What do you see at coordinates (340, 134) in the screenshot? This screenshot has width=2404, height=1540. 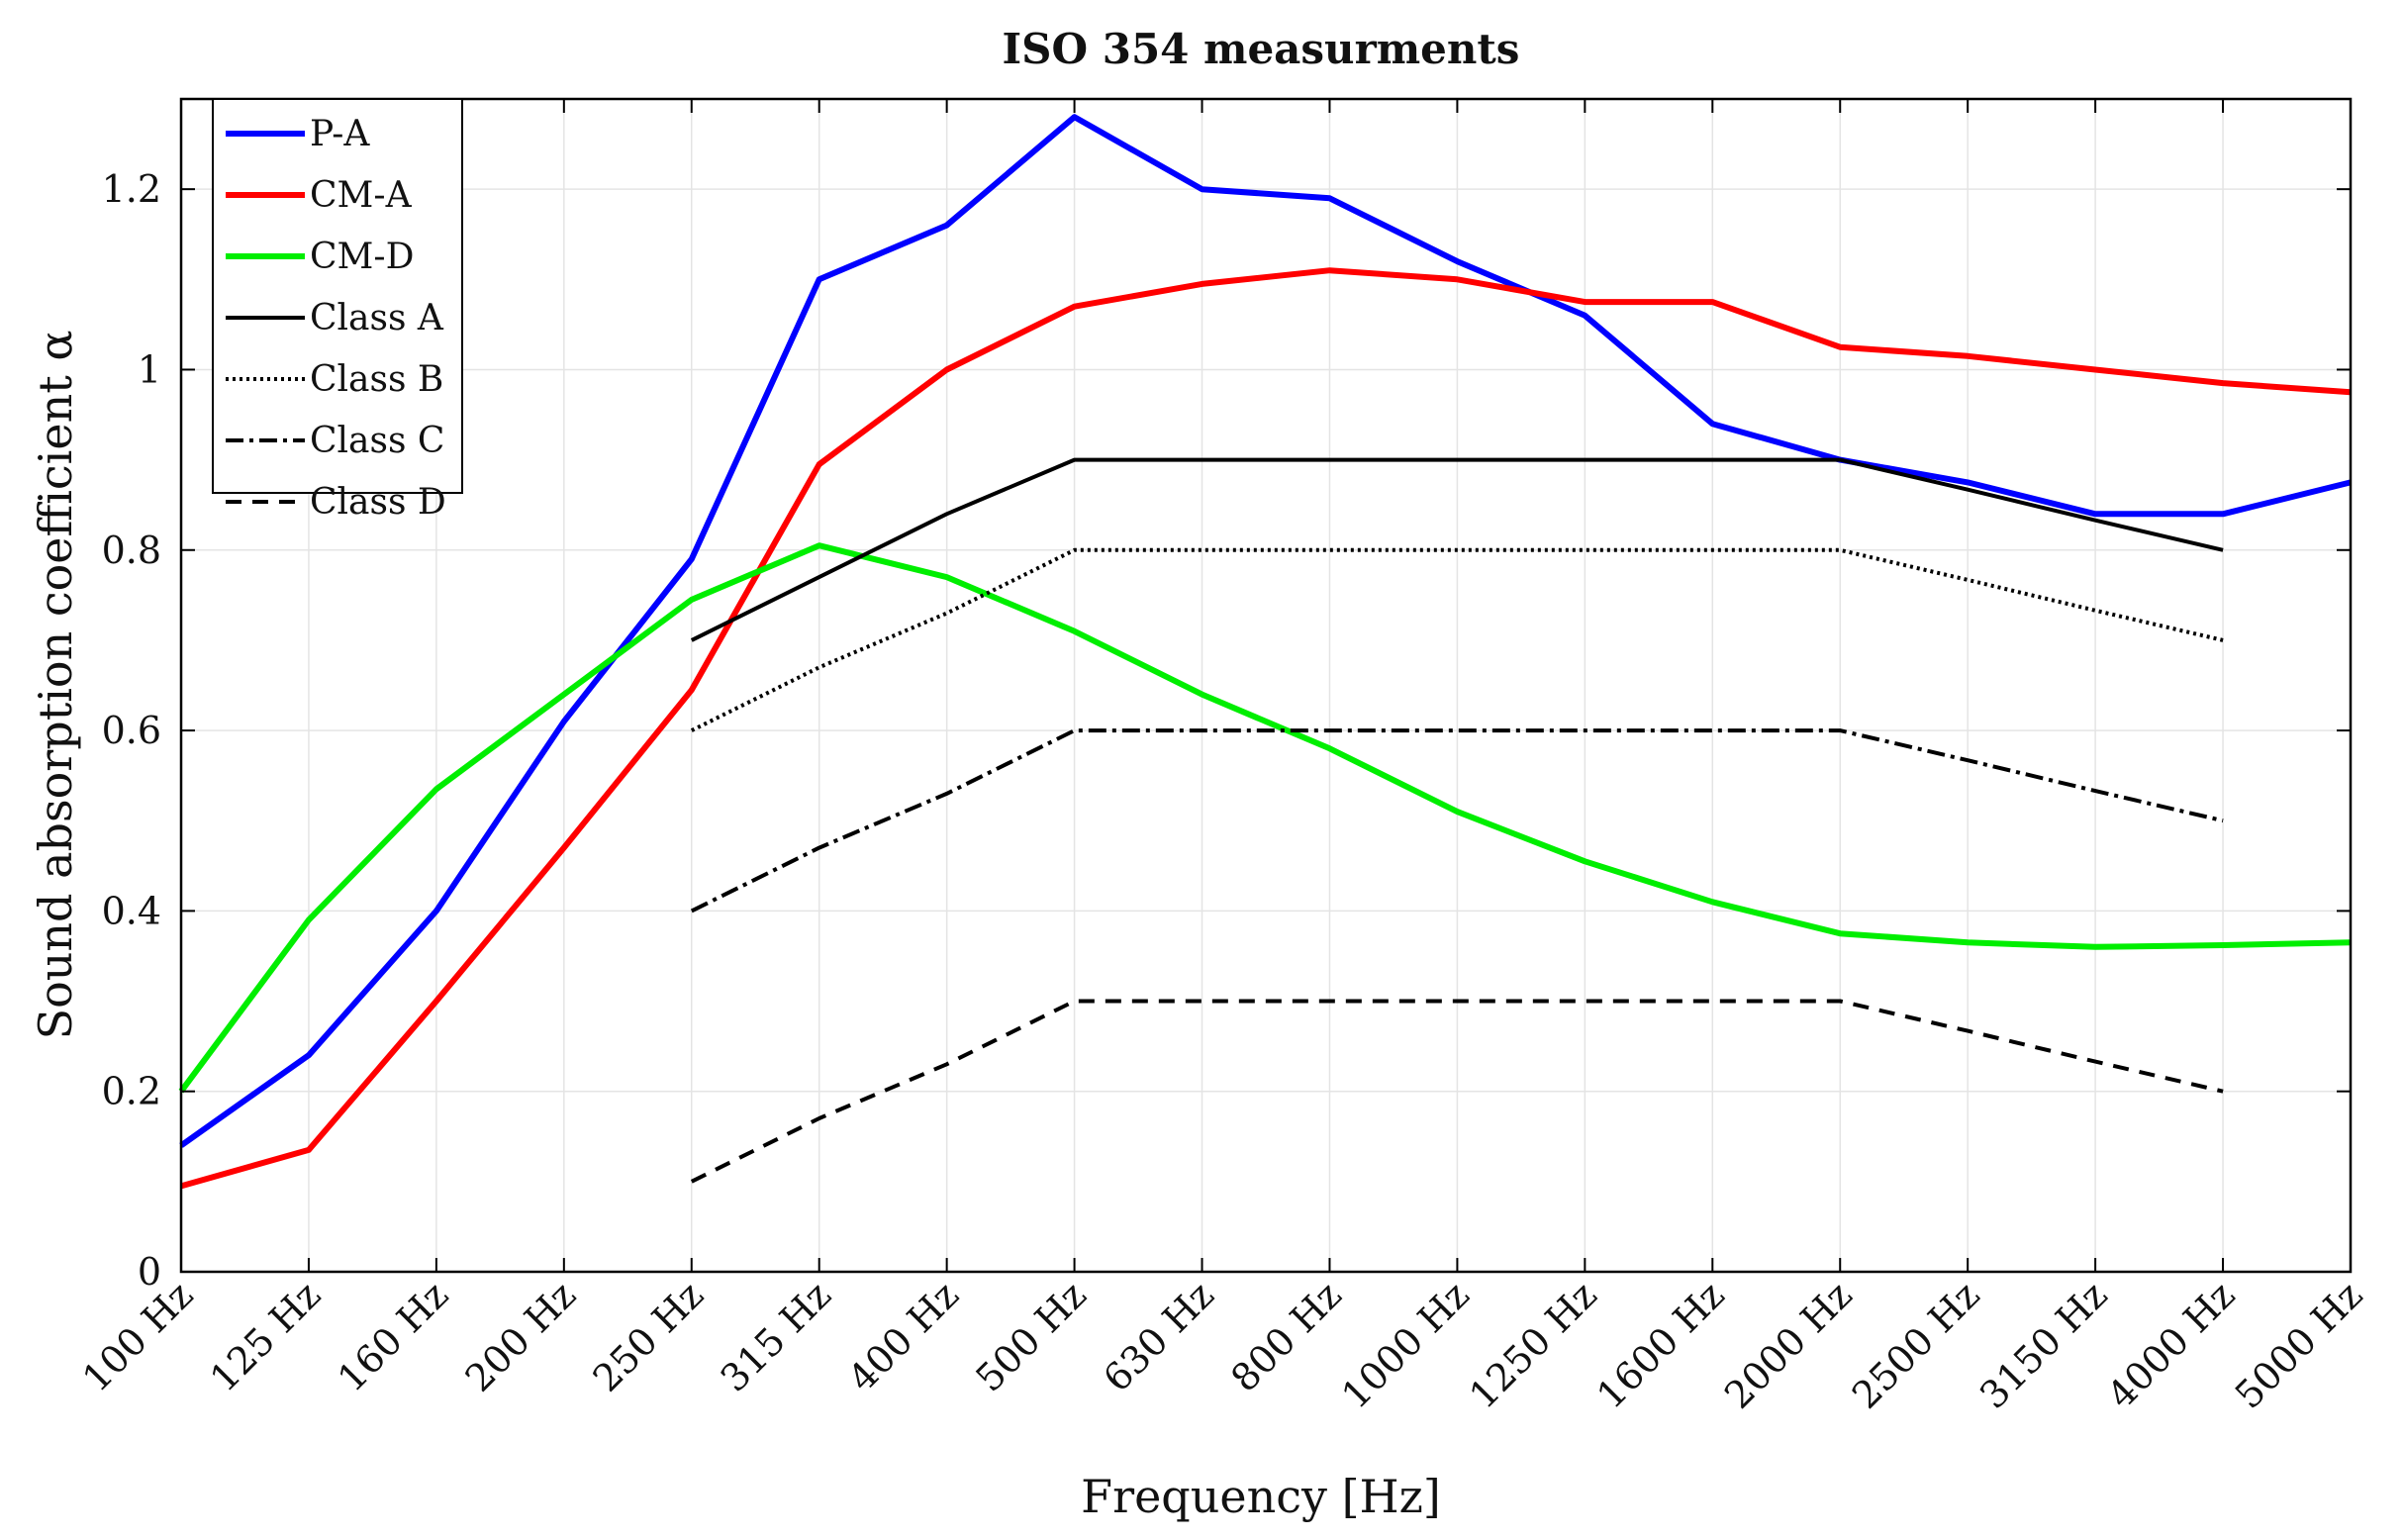 I see `legend-label-p-a: P-A` at bounding box center [340, 134].